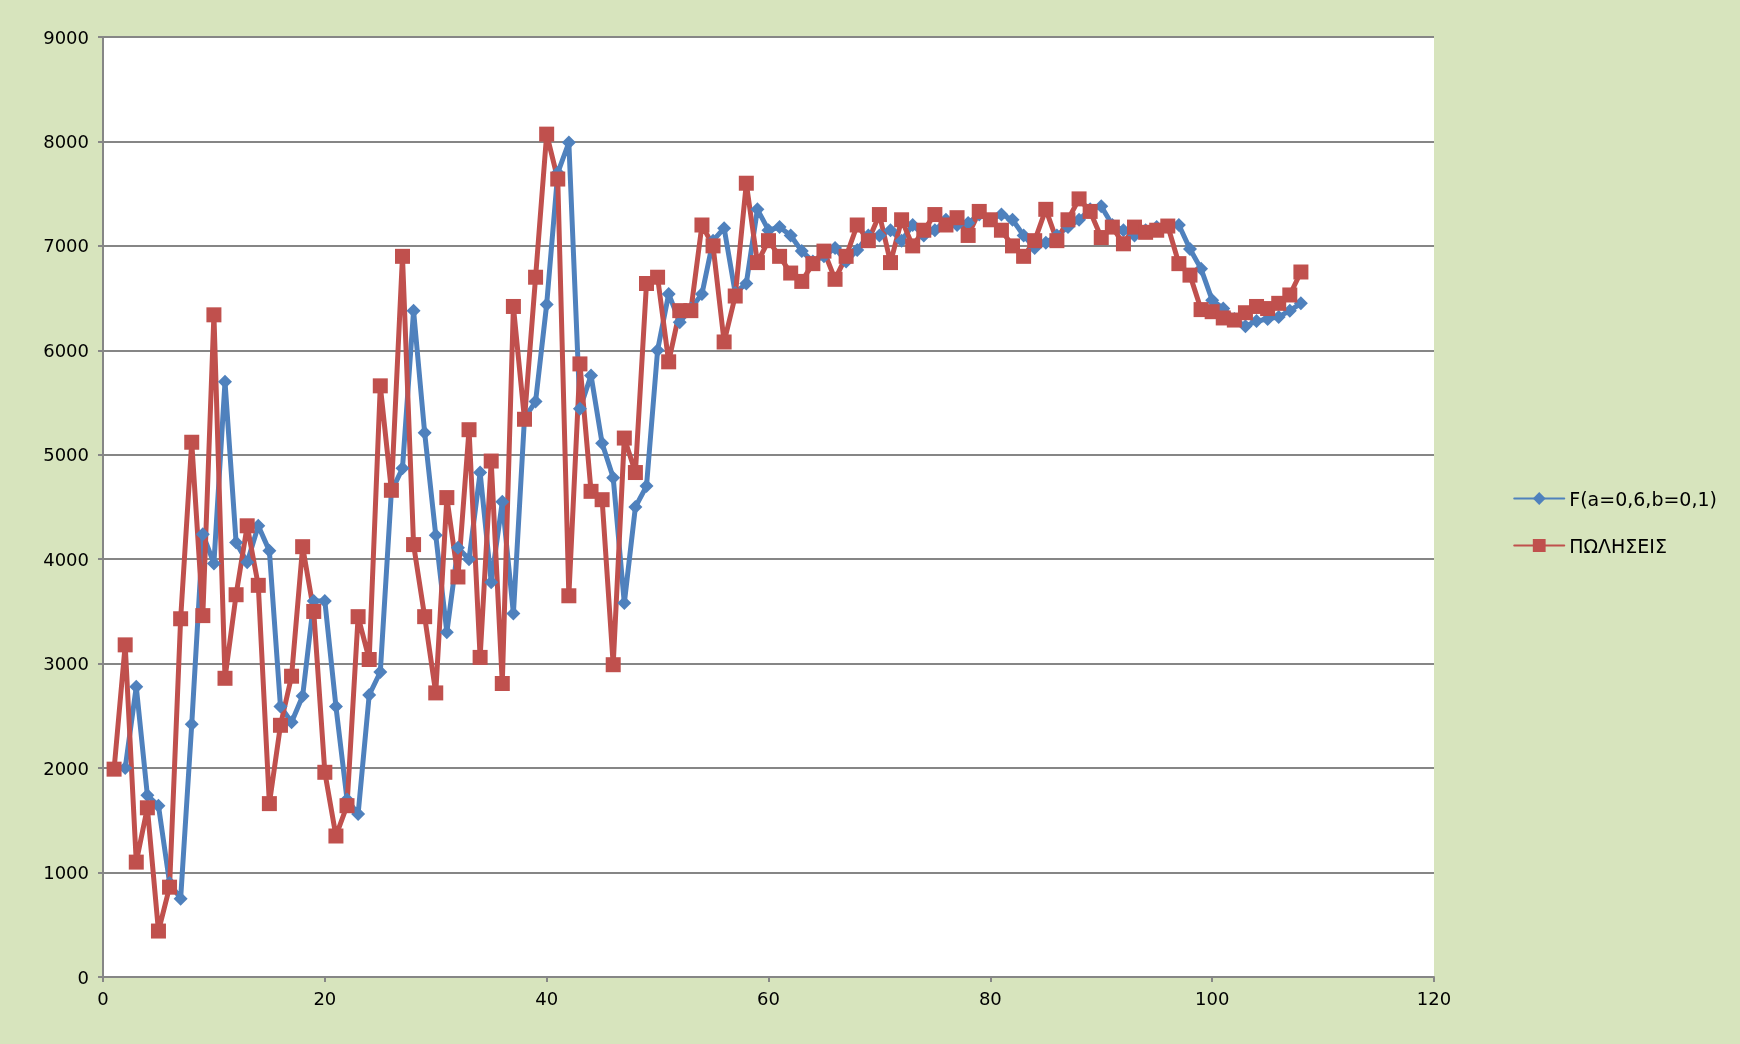 This screenshot has width=1740, height=1044. I want to click on x-tick-label: 120, so click(1434, 998).